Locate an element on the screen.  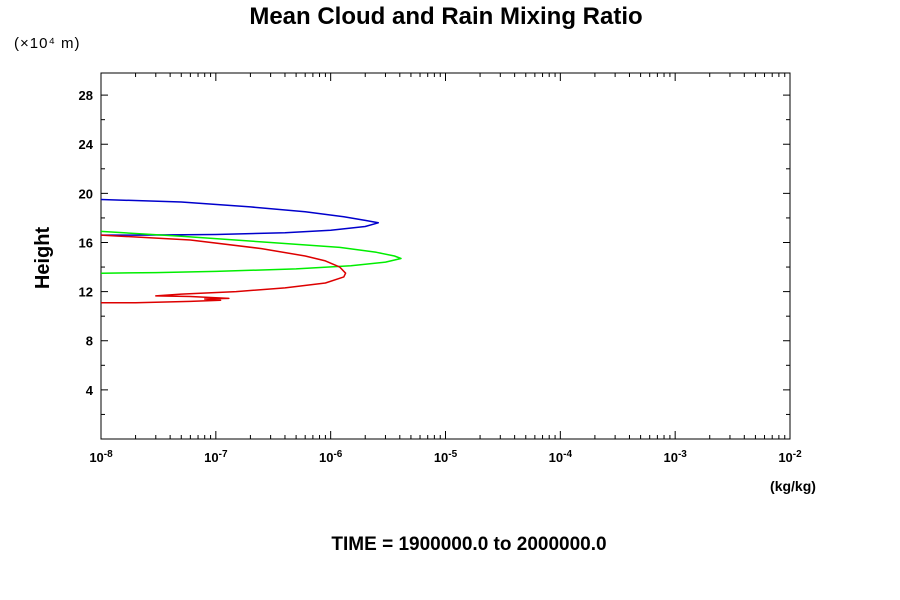
series-lines is located at coordinates (251, 251).